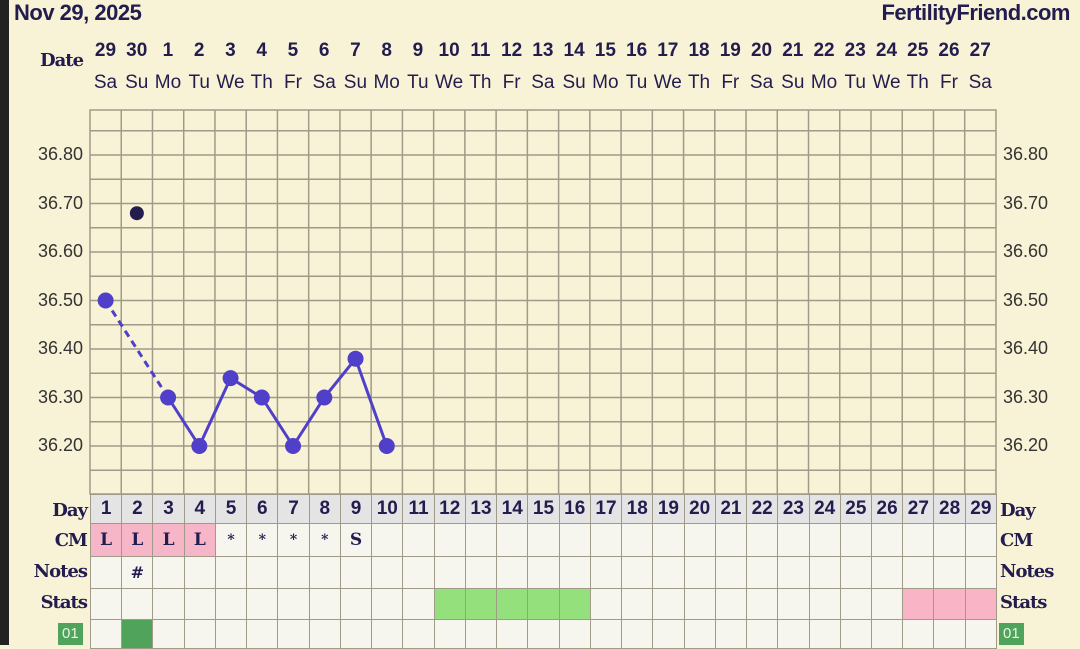 The height and width of the screenshot is (649, 1080). I want to click on dashed-segment, so click(137, 349).